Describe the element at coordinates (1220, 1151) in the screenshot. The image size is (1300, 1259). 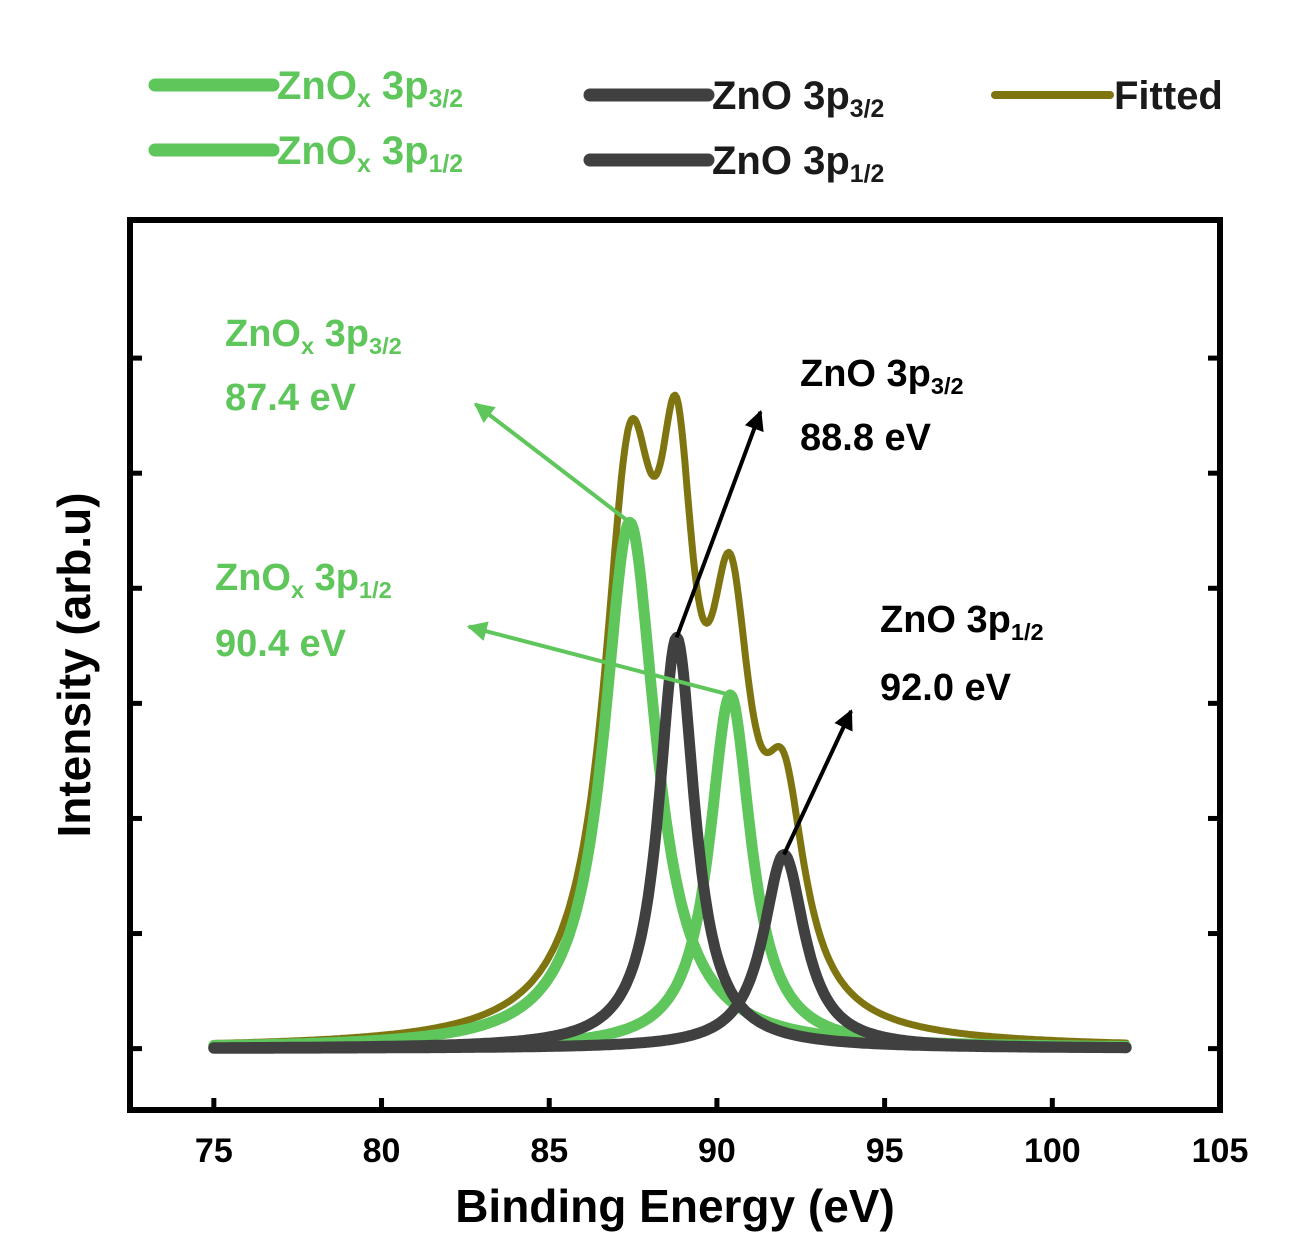
I see `x-tick-label-6: 105` at that location.